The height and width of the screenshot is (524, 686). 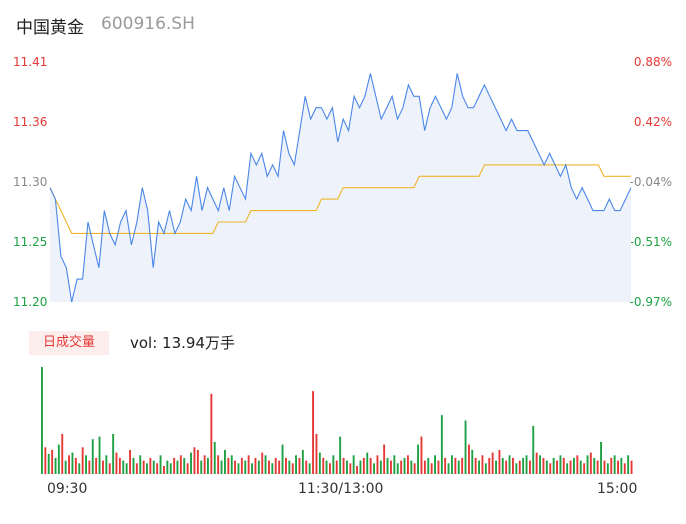 I want to click on volume-readout: vol: 13.94万手, so click(x=182, y=343).